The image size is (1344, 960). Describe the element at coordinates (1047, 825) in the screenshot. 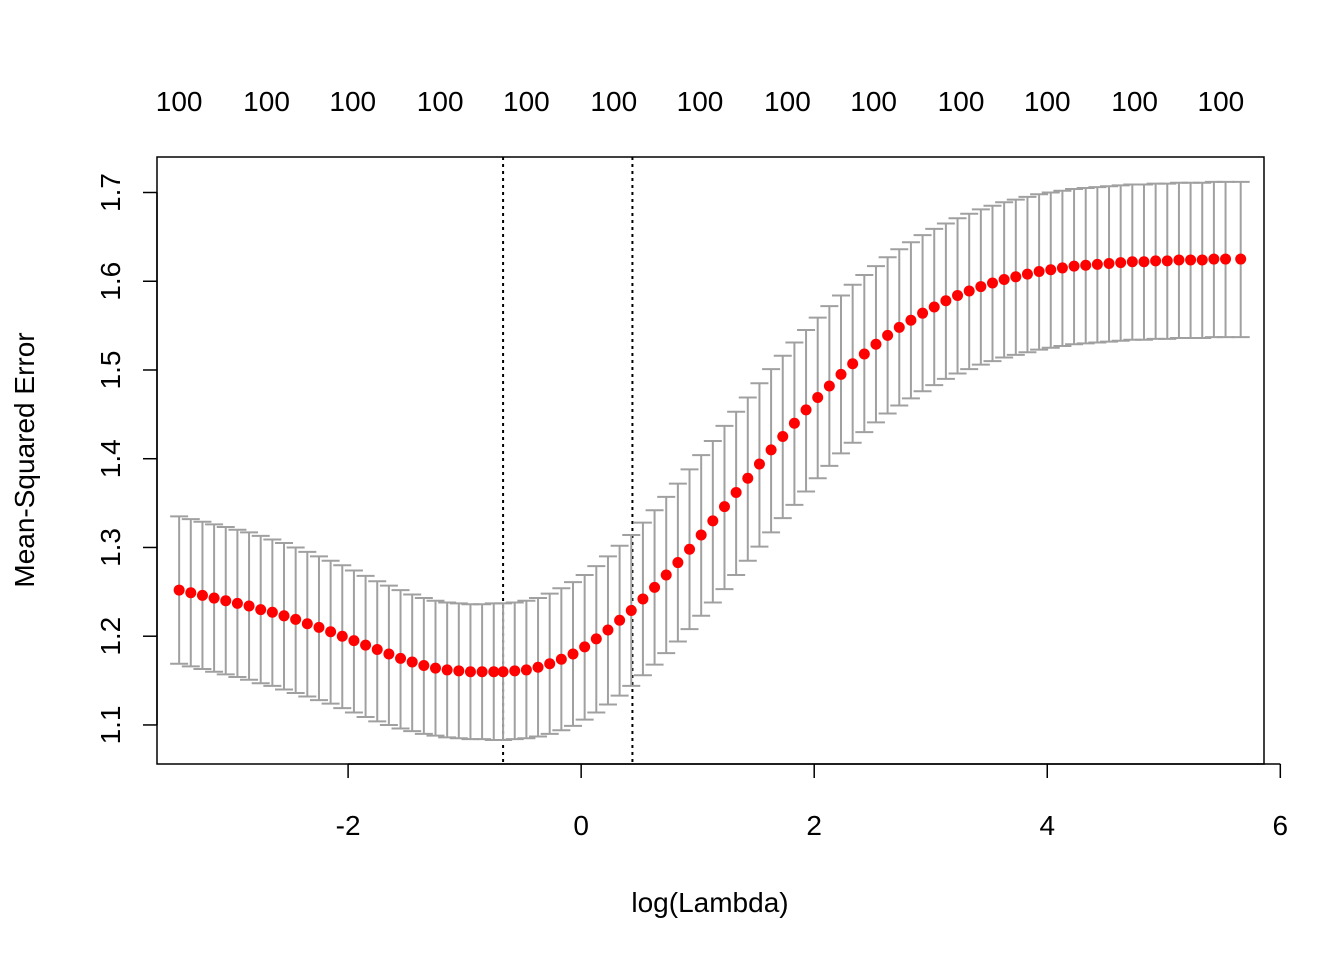

I see `x-tick-label: 4` at that location.